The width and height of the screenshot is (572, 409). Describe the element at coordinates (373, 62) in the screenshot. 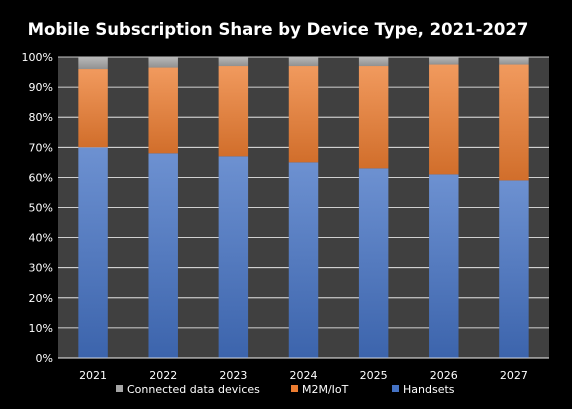

I see `bar-connected-data-devices-2025` at that location.